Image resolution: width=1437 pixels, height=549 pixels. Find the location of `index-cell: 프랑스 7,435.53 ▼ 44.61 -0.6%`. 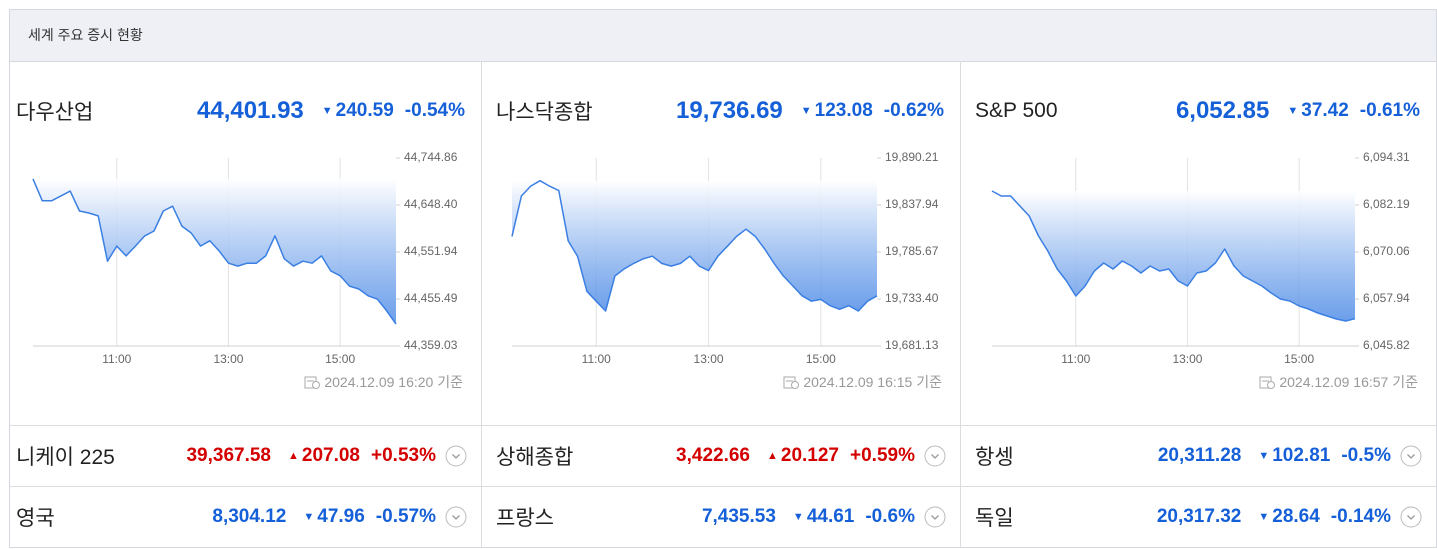

index-cell: 프랑스 7,435.53 ▼ 44.61 -0.6% is located at coordinates (721, 517).